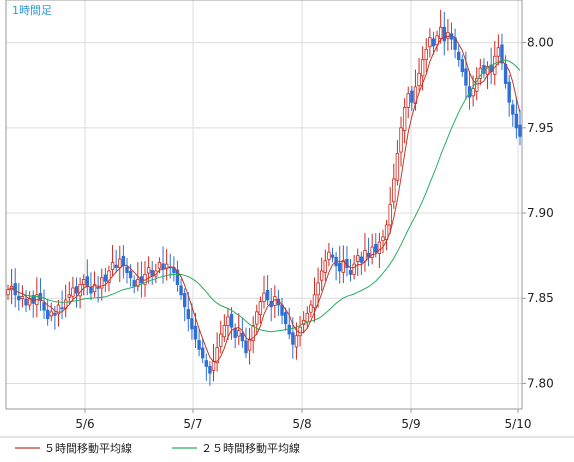  I want to click on x-tick-label: 5/6, so click(84, 424).